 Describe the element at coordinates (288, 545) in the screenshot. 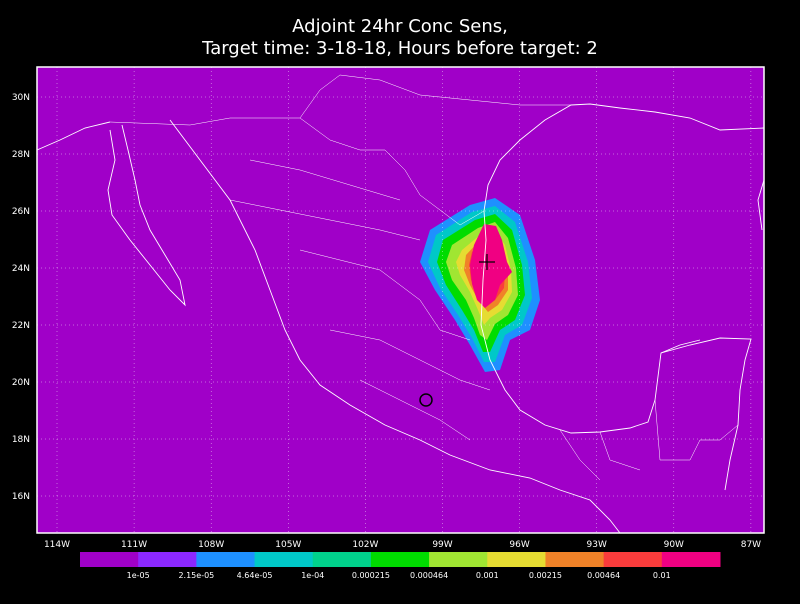

I see `lon-label: 105W` at that location.